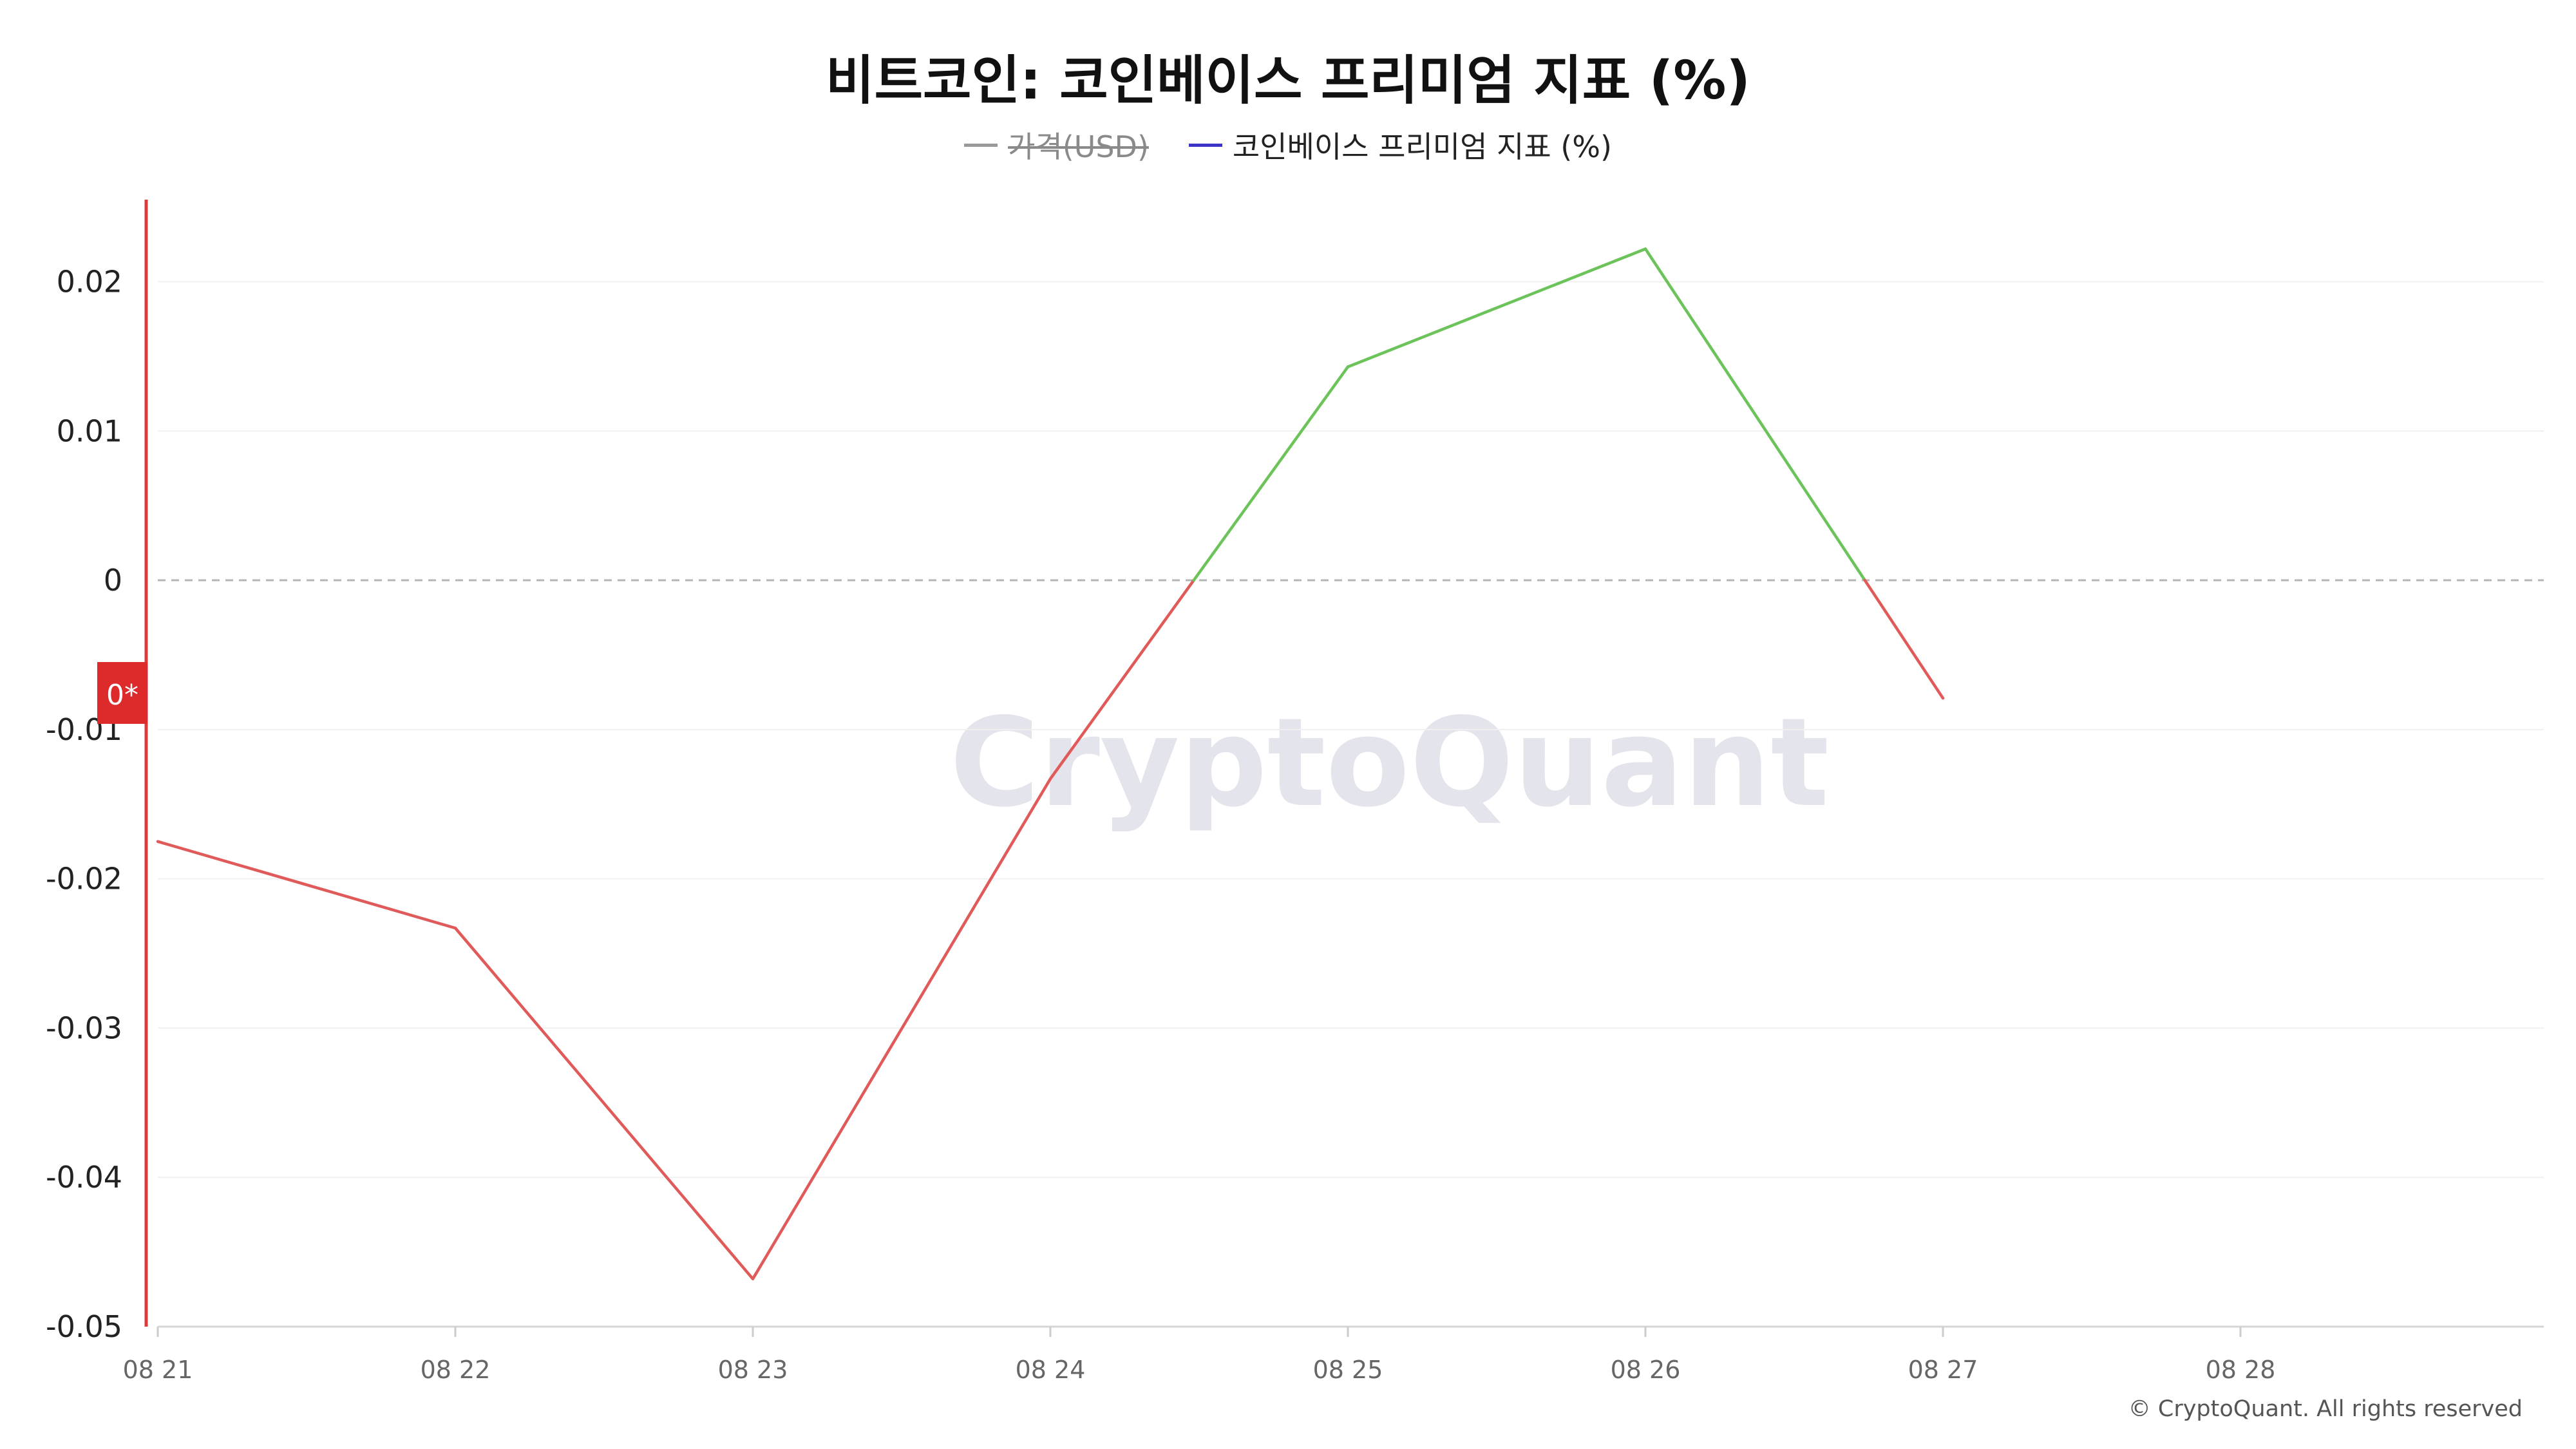 The image size is (2576, 1449). I want to click on x-tick-label: 08 23, so click(753, 1370).